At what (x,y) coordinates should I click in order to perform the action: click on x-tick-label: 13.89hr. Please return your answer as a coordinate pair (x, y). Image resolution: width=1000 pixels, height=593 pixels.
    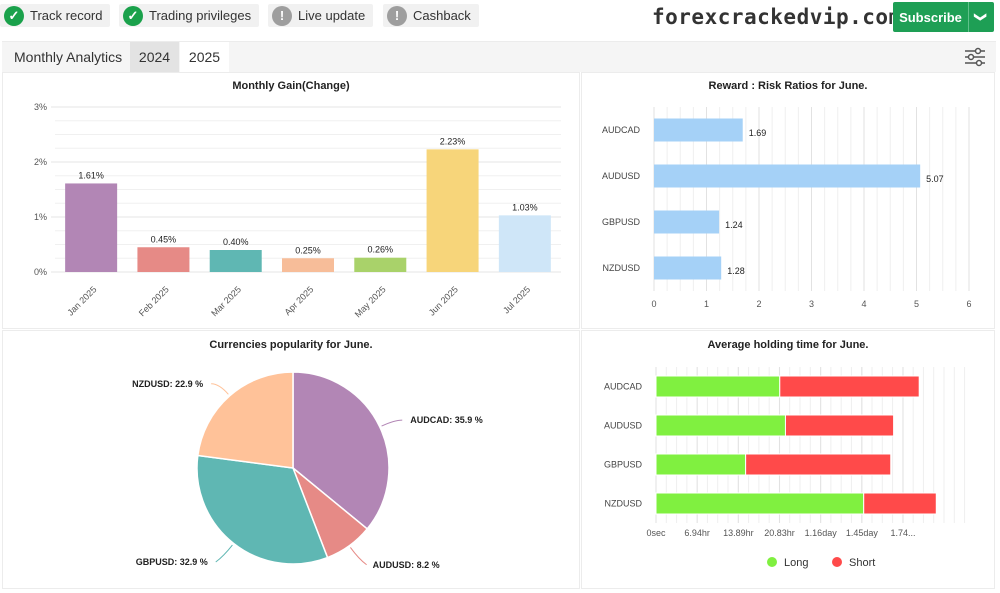
    Looking at the image, I should click on (738, 533).